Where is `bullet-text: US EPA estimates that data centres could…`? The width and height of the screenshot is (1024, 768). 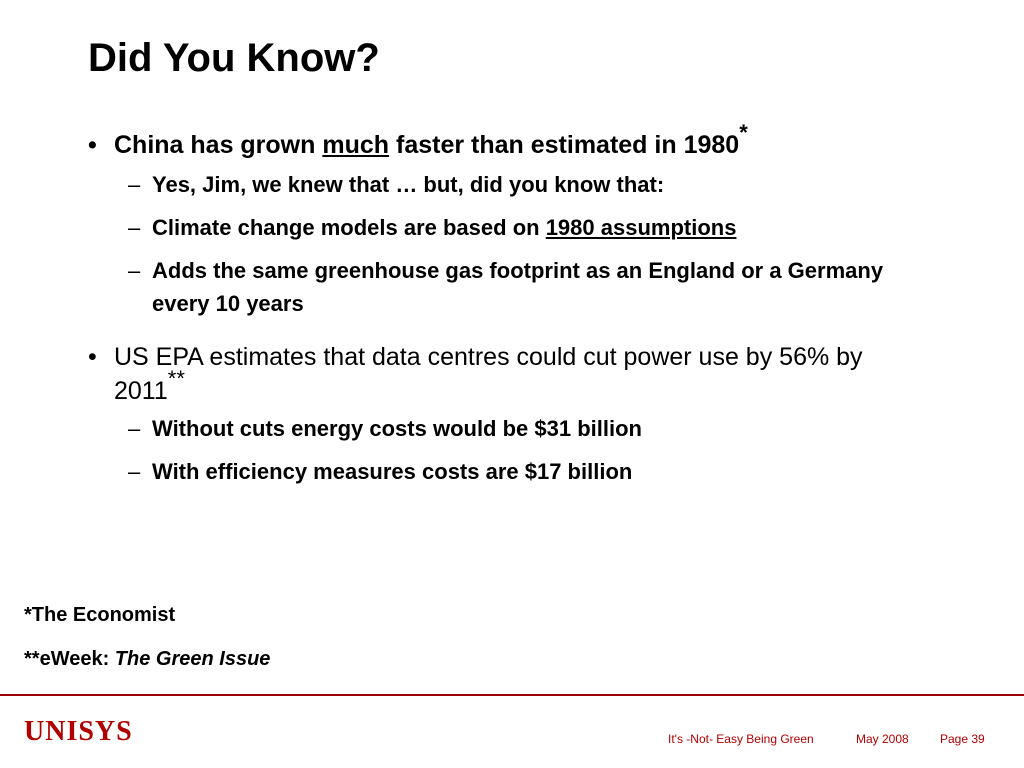 bullet-text: US EPA estimates that data centres could… is located at coordinates (488, 374).